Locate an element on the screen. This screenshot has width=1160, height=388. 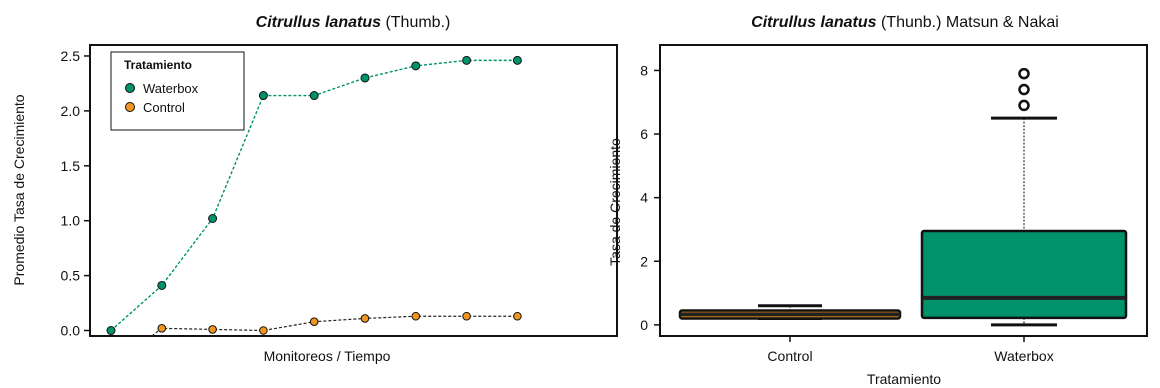
y-tick-label: 6 is located at coordinates (644, 134).